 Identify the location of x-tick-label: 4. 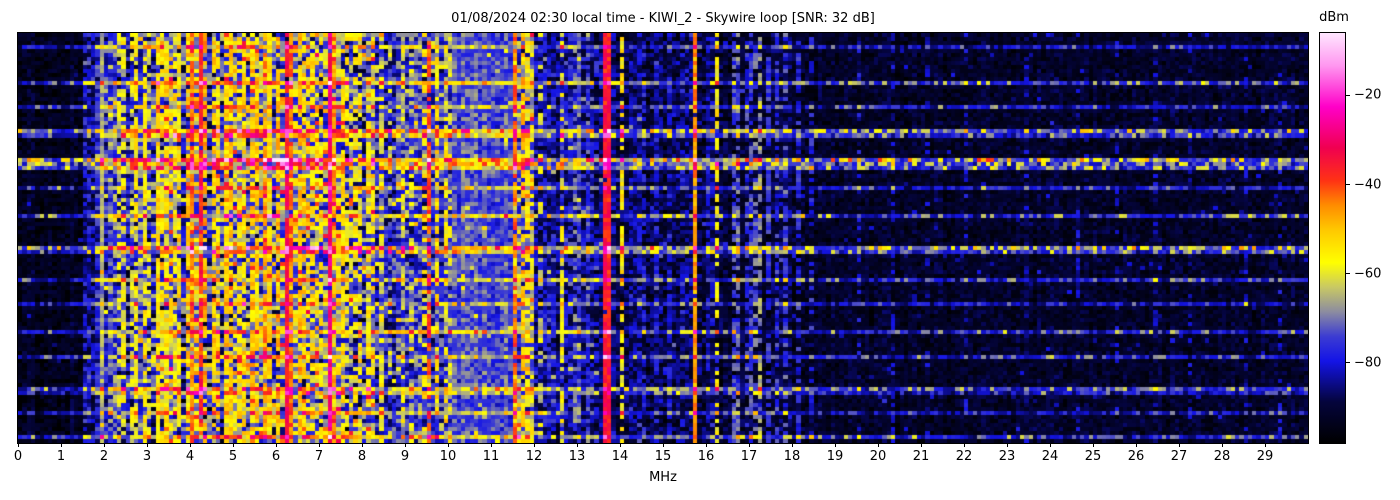
(190, 456).